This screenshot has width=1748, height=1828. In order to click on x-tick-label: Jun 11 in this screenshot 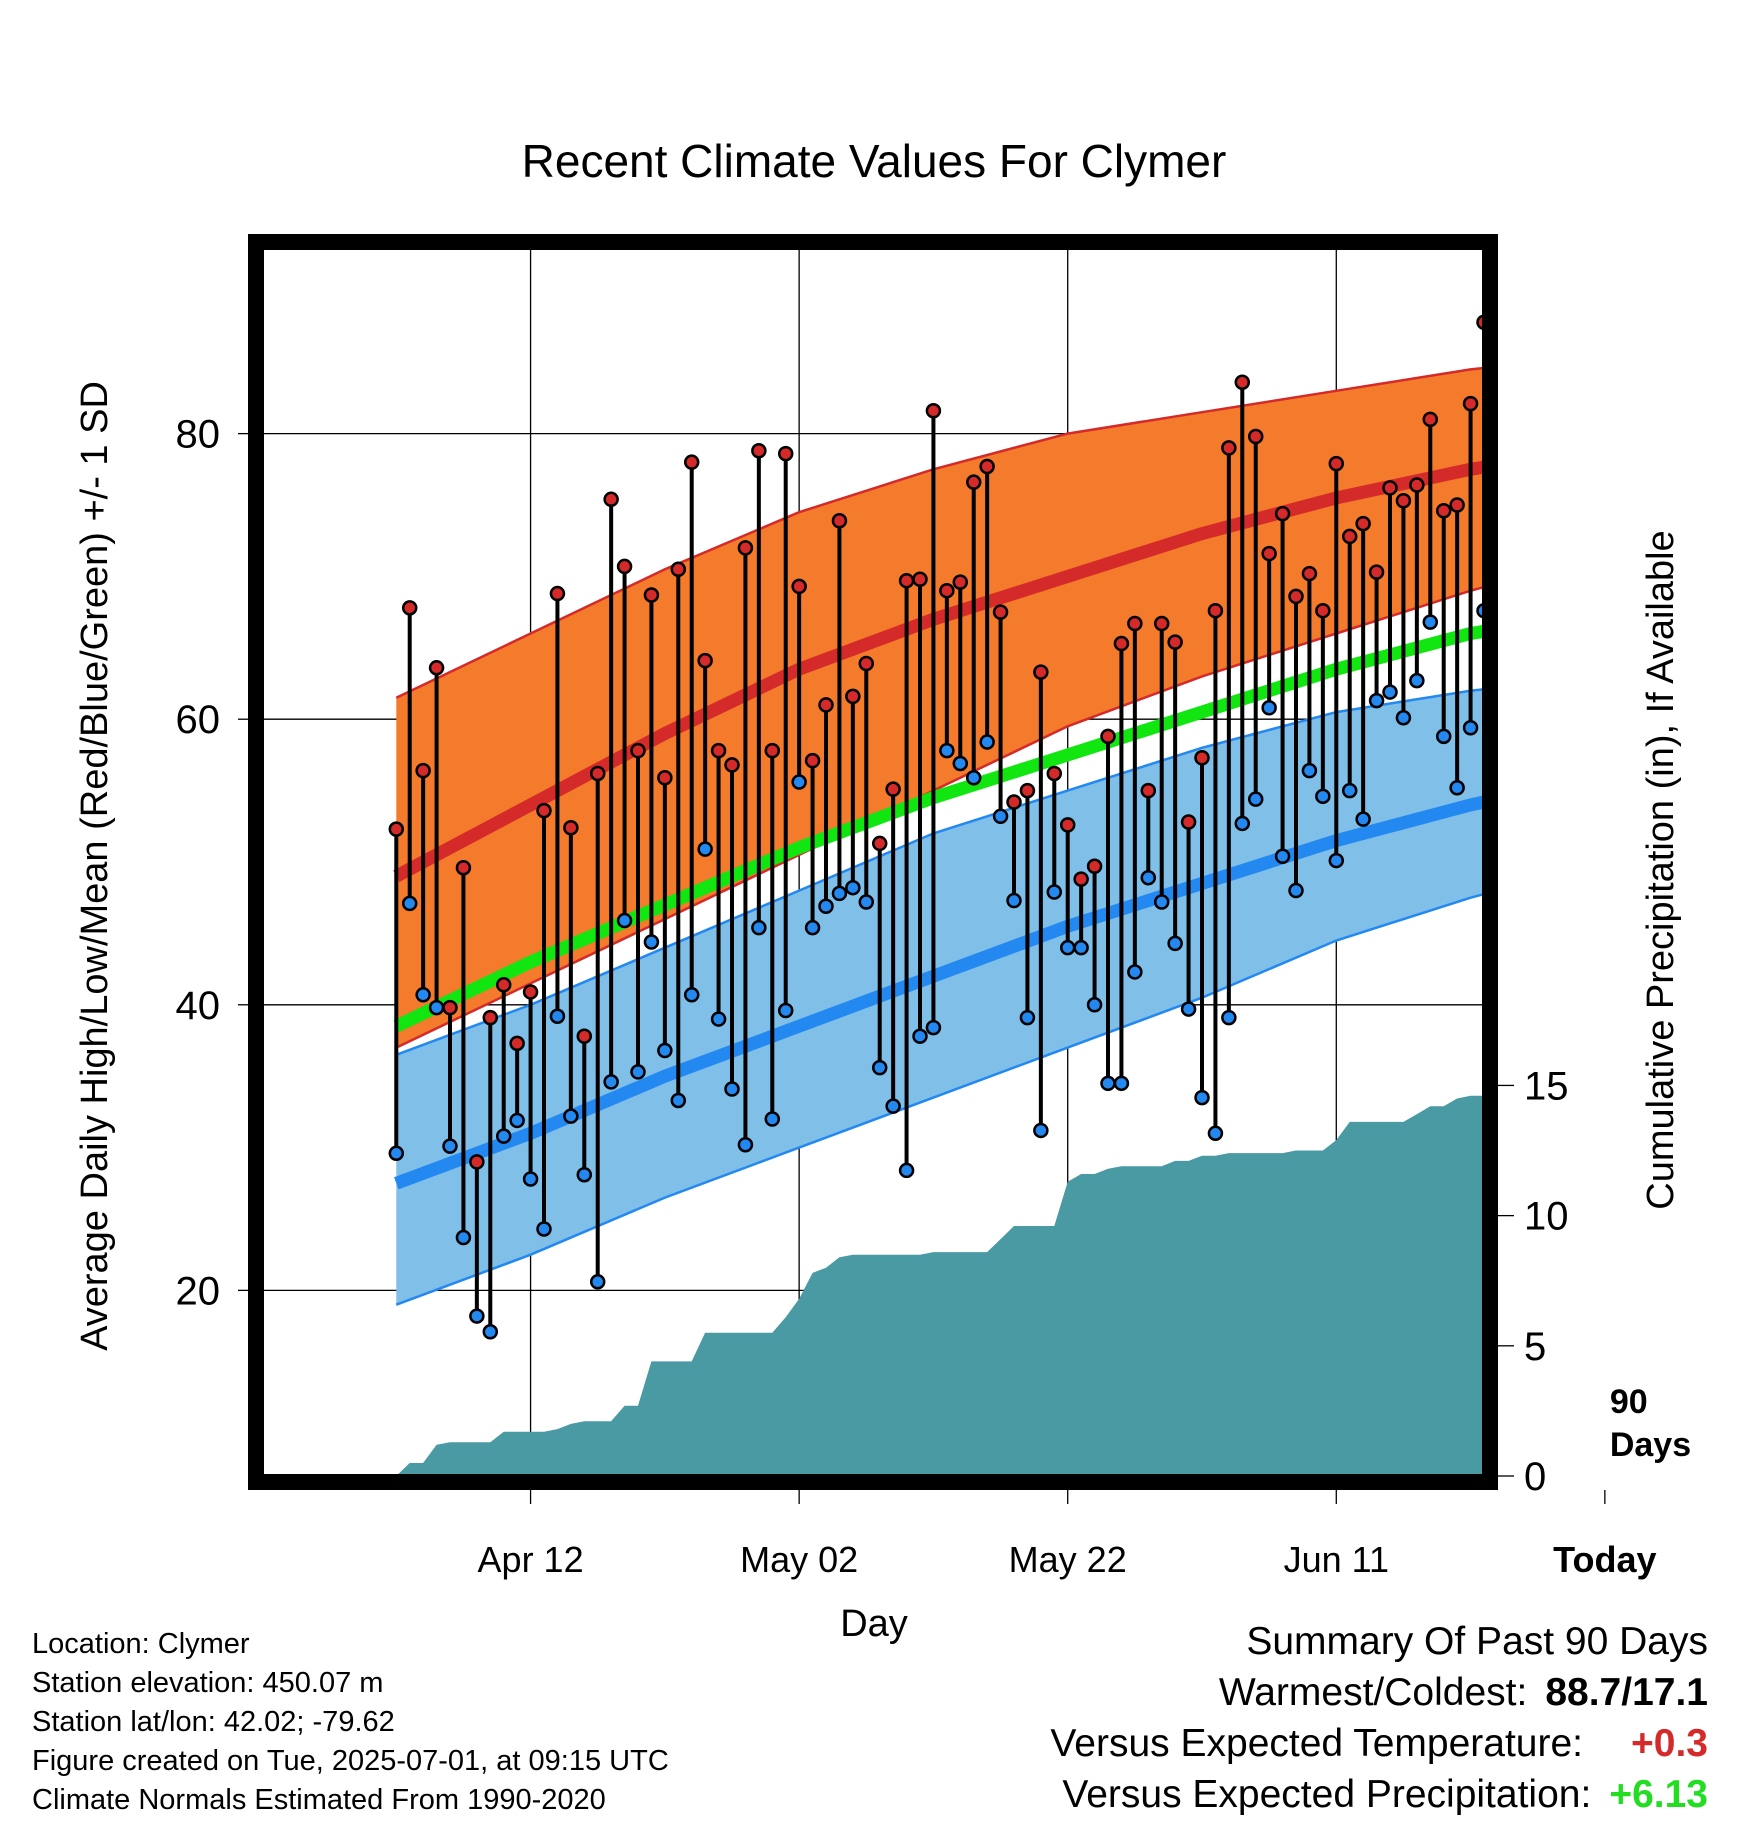, I will do `click(1336, 1559)`.